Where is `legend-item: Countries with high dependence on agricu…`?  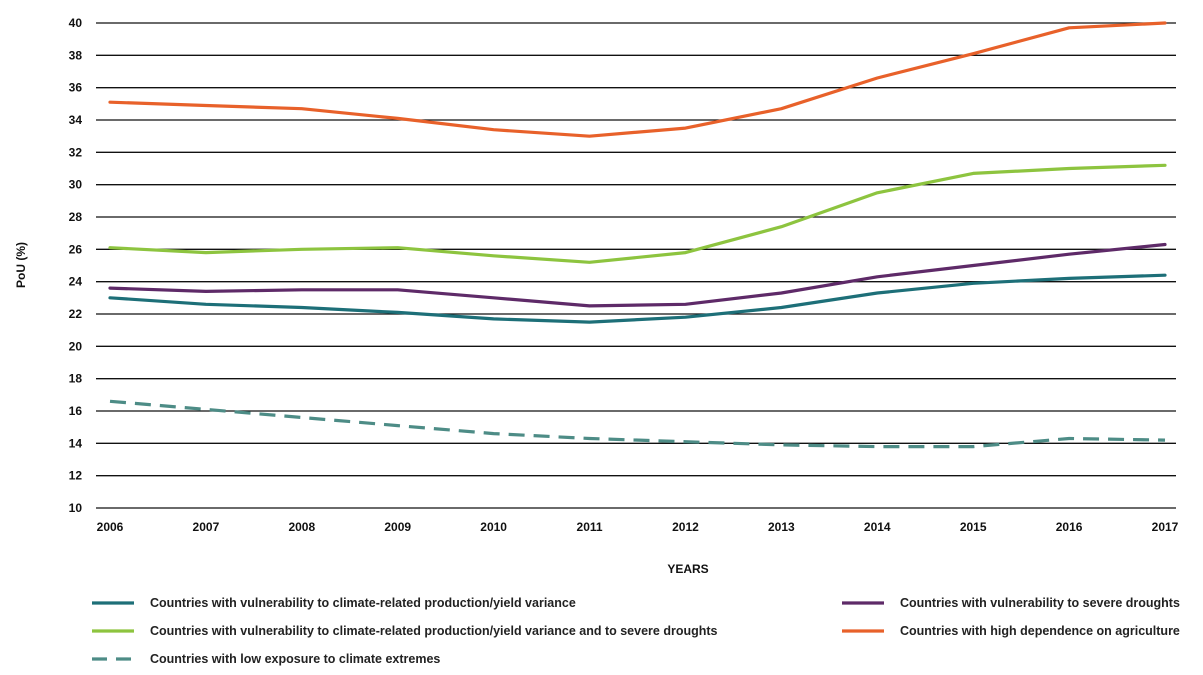
legend-item: Countries with high dependence on agricu… is located at coordinates (1011, 631).